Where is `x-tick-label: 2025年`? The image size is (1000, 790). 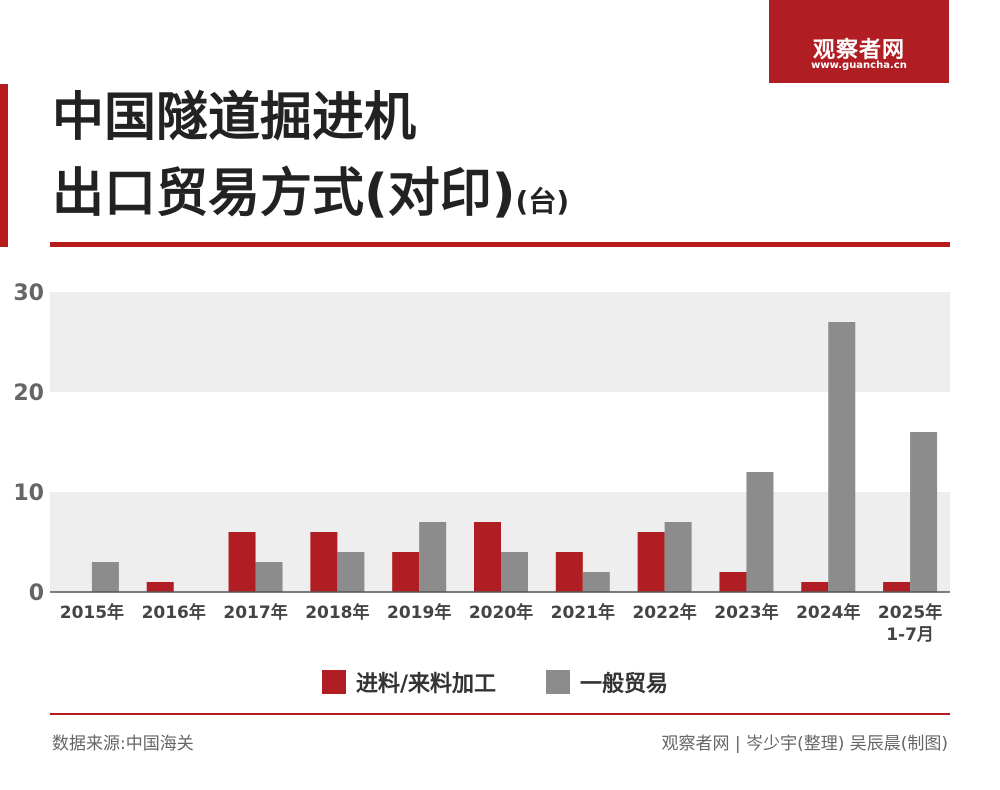 x-tick-label: 2025年 is located at coordinates (910, 612).